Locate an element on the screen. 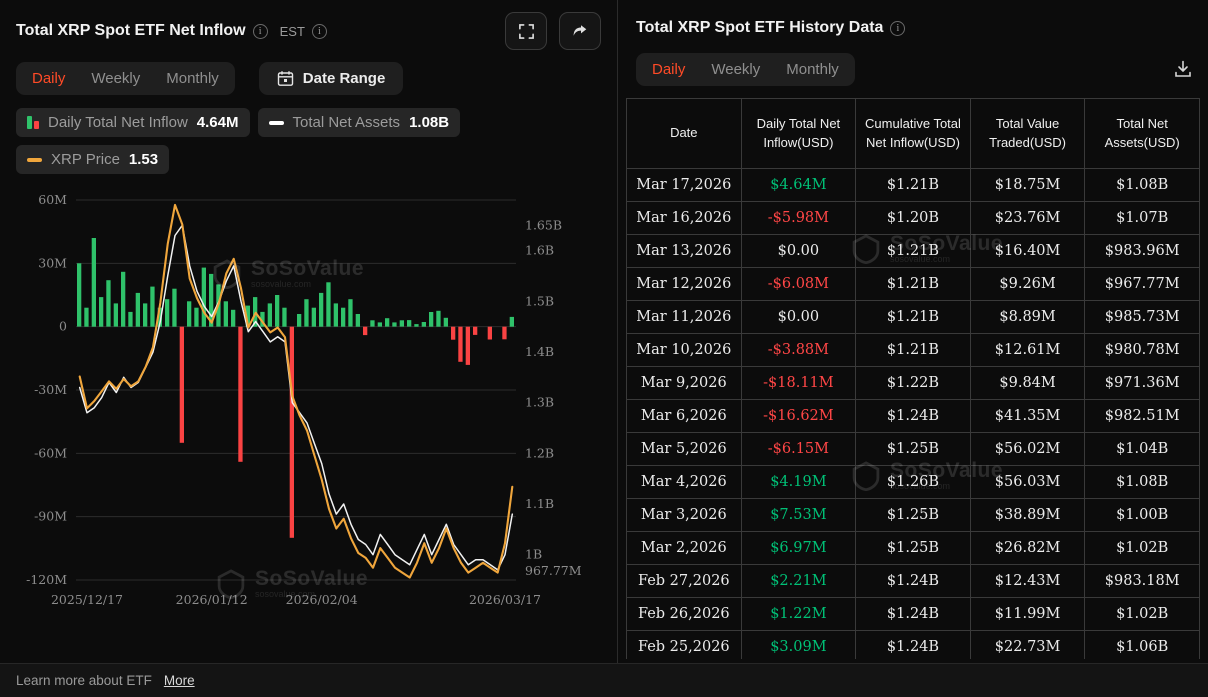 Image resolution: width=1208 pixels, height=697 pixels. cell-date: Mar 4,2026 is located at coordinates (684, 482).